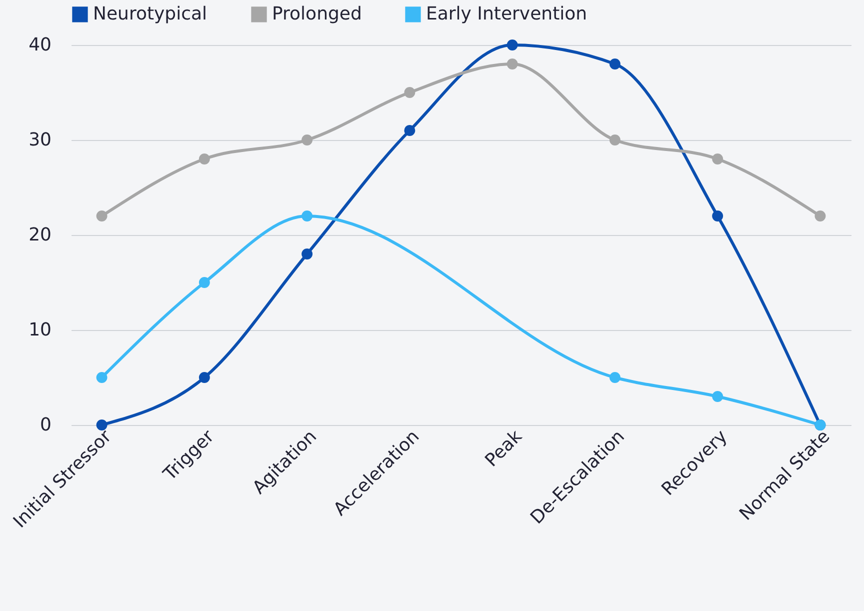 The width and height of the screenshot is (864, 611). Describe the element at coordinates (40, 140) in the screenshot. I see `y-tick-label: 30` at that location.